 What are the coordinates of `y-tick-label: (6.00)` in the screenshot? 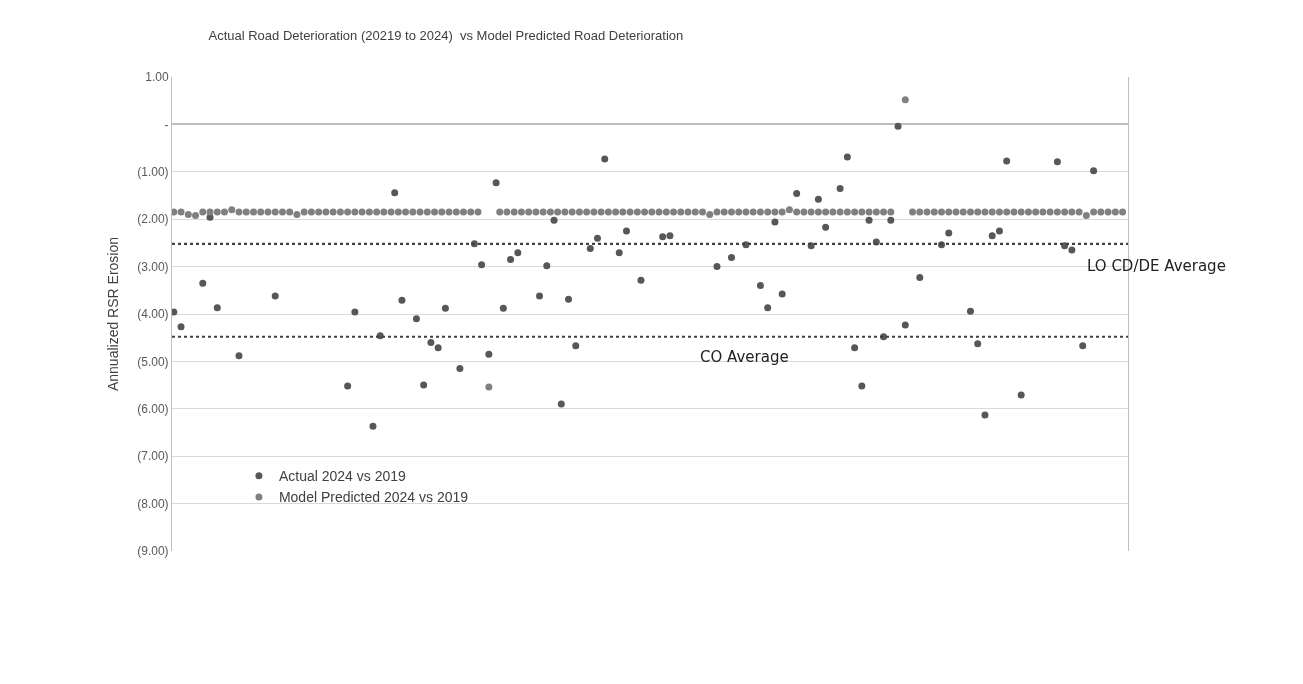 It's located at (153, 409).